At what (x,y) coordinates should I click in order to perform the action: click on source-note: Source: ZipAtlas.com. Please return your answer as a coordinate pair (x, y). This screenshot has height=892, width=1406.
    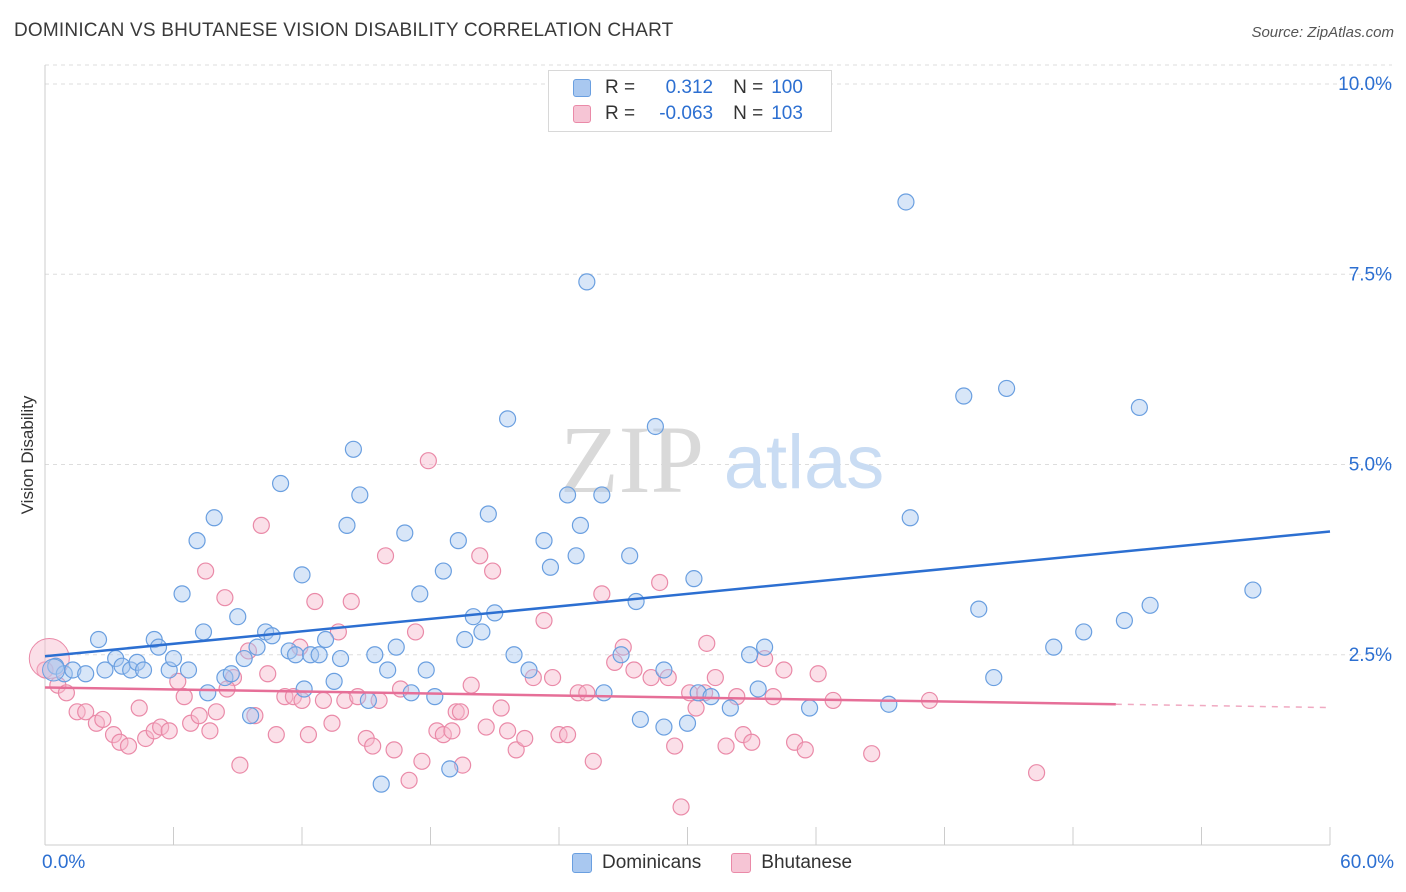
    Looking at the image, I should click on (1322, 32).